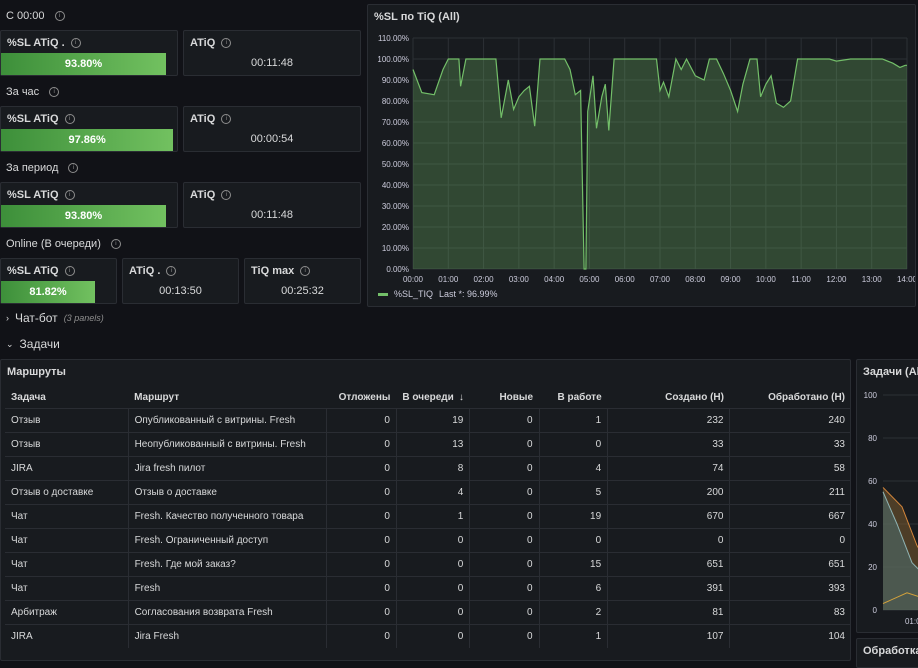 Image resolution: width=918 pixels, height=668 pixels. Describe the element at coordinates (89, 205) in the screenshot. I see `sl-panel-2: %SL ATiQ i 93.80%` at that location.